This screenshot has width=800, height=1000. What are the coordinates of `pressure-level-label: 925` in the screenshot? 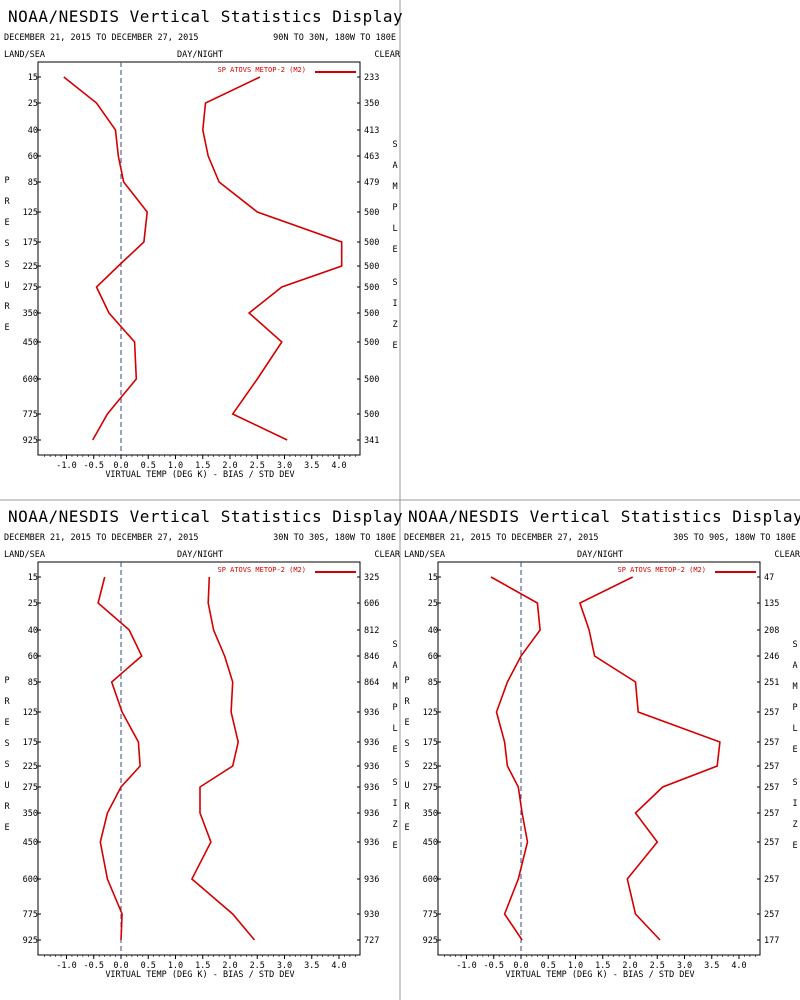 It's located at (30, 441).